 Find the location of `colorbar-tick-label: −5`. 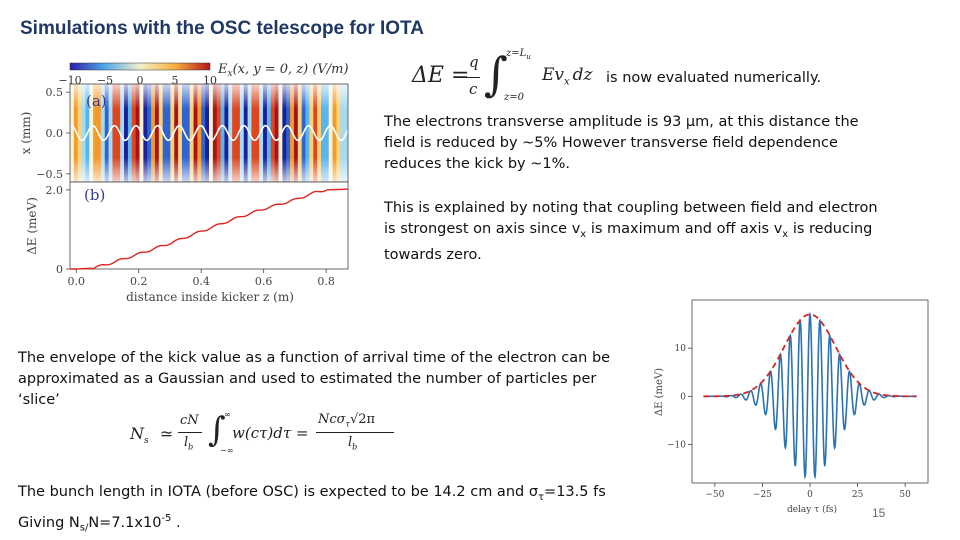

colorbar-tick-label: −5 is located at coordinates (105, 80).